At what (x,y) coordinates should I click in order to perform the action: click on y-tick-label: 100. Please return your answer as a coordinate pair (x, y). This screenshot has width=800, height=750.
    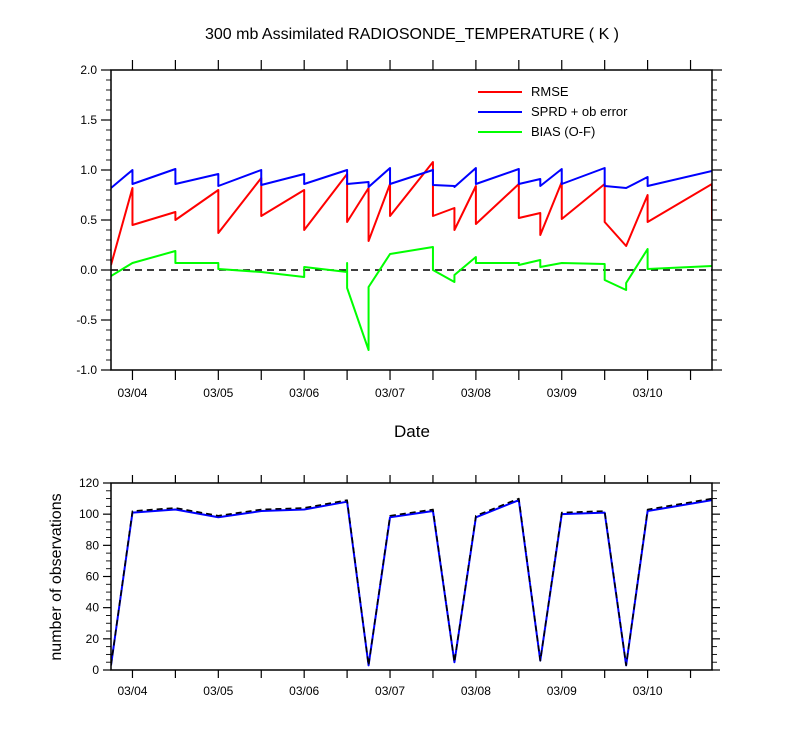
    Looking at the image, I should click on (89, 514).